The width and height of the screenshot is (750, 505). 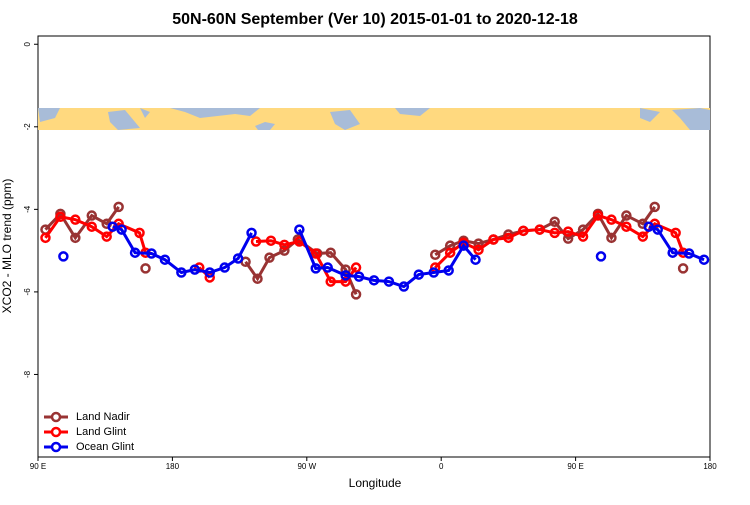 What do you see at coordinates (375, 483) in the screenshot?
I see `x-axis-label: Longitude` at bounding box center [375, 483].